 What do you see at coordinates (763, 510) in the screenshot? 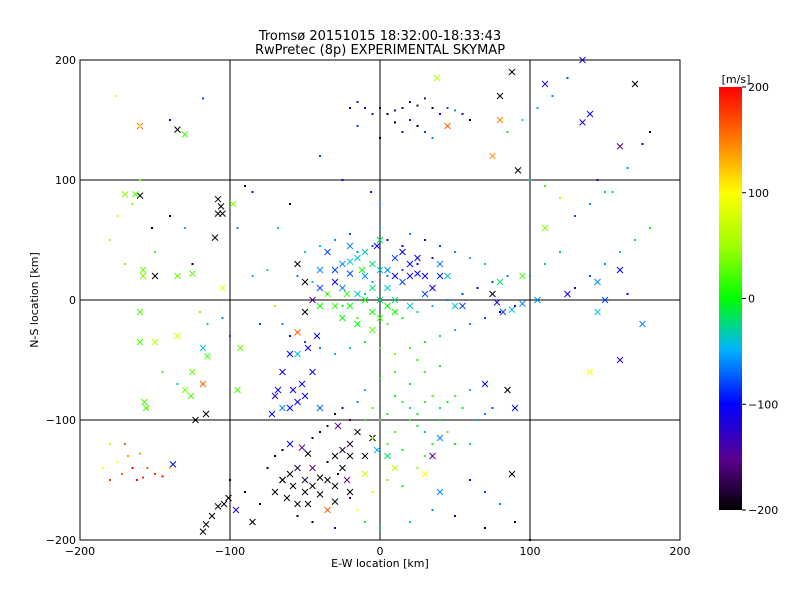
I see `colorbar-tick-label-0: −200` at bounding box center [763, 510].